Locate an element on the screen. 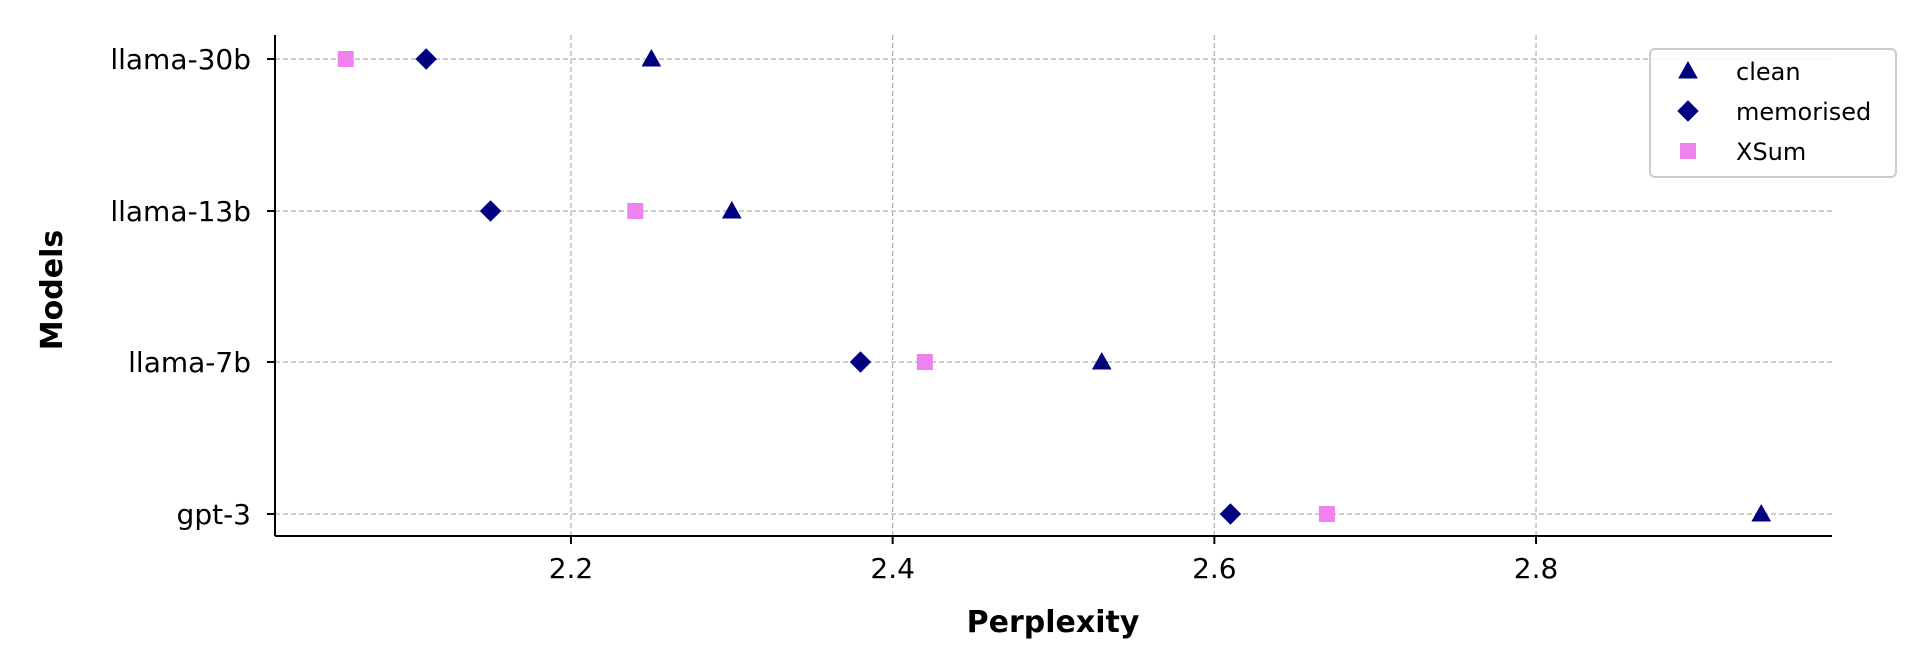 The image size is (1920, 672). legend-box is located at coordinates (1773, 113).